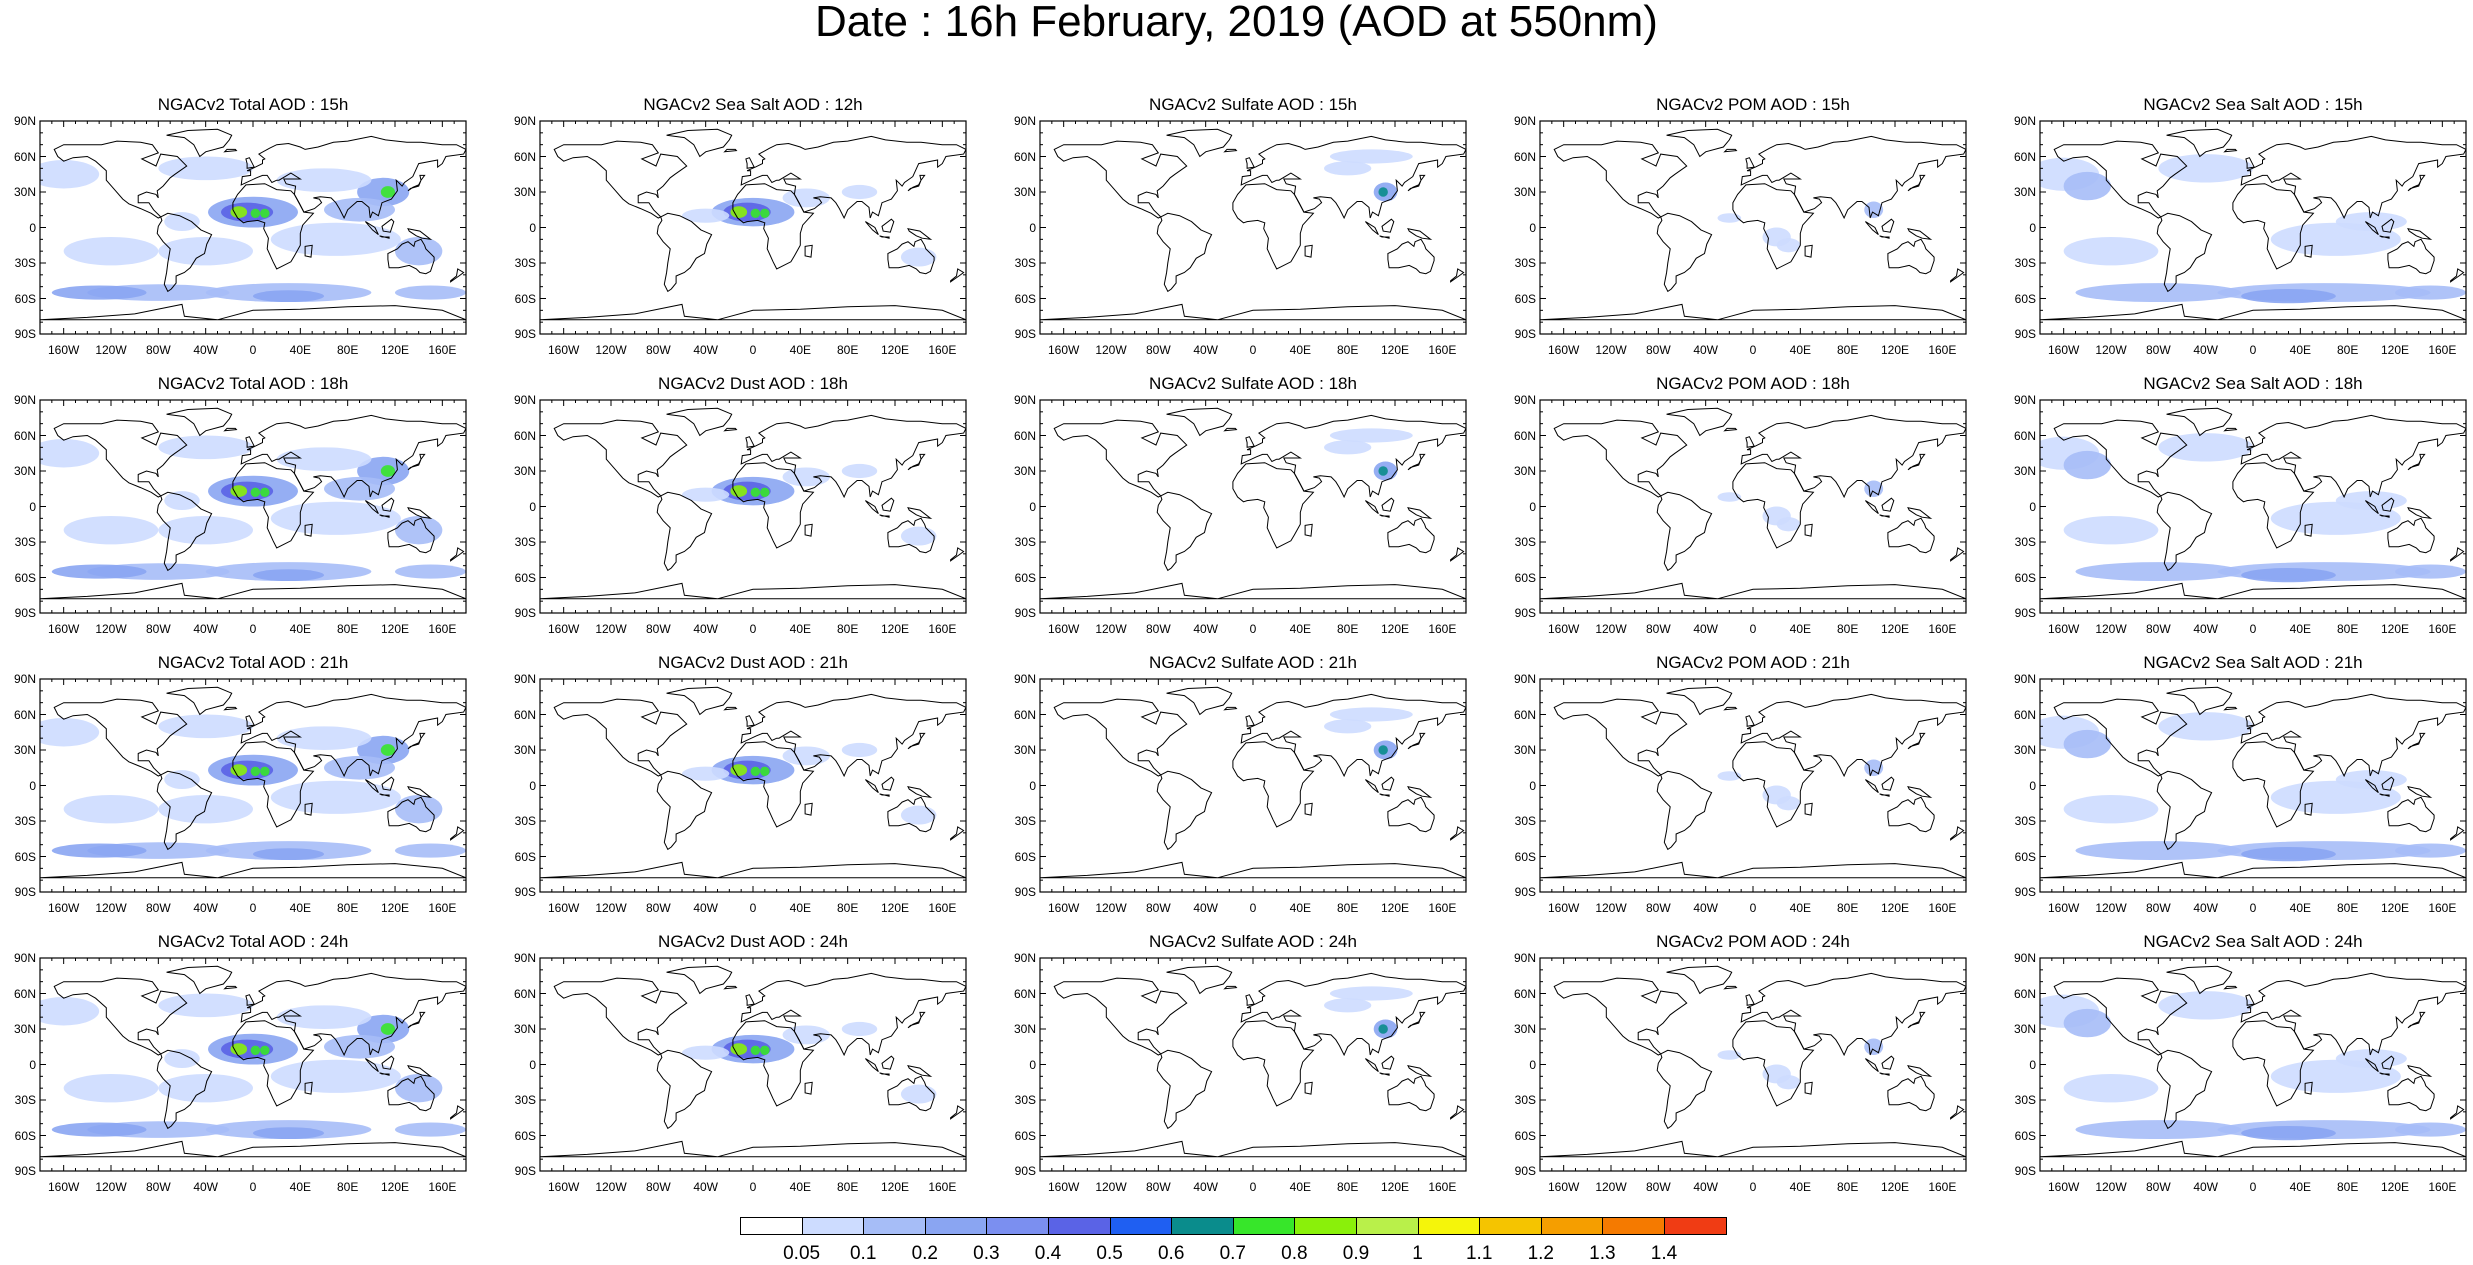  Describe the element at coordinates (2158, 908) in the screenshot. I see `longitude-label: 80W` at that location.